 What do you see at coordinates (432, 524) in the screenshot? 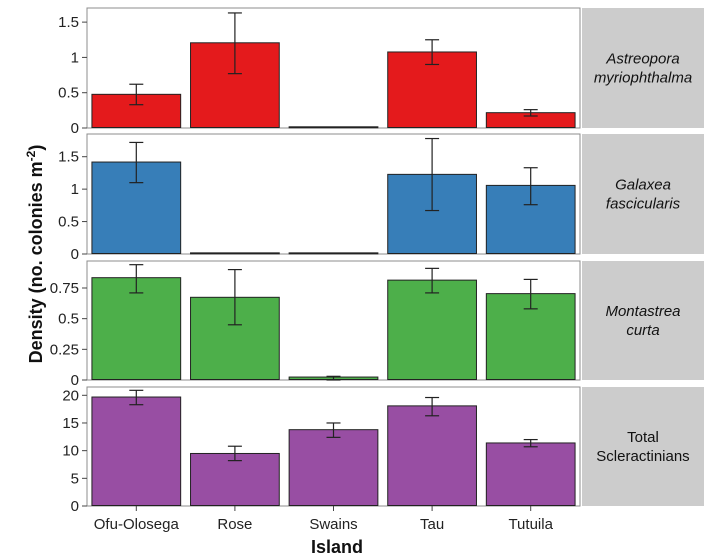
I see `x-tick-label: Tau` at bounding box center [432, 524].